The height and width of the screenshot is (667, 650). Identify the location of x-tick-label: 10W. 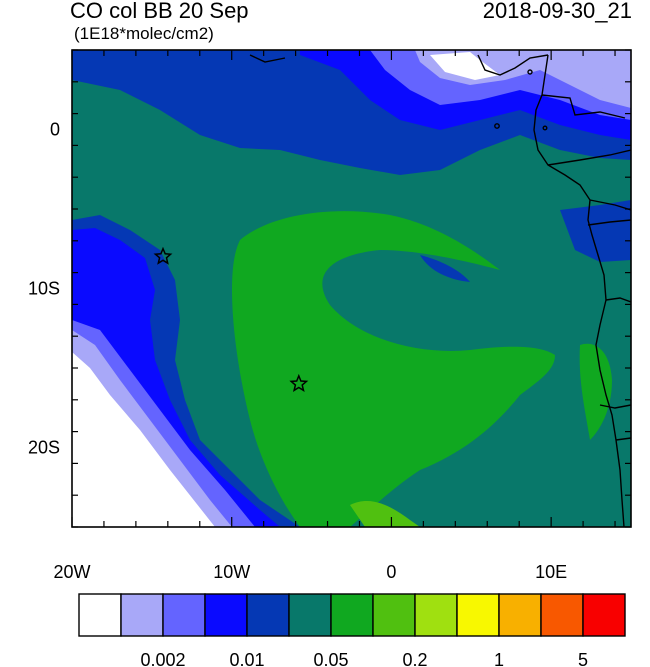
(231, 572).